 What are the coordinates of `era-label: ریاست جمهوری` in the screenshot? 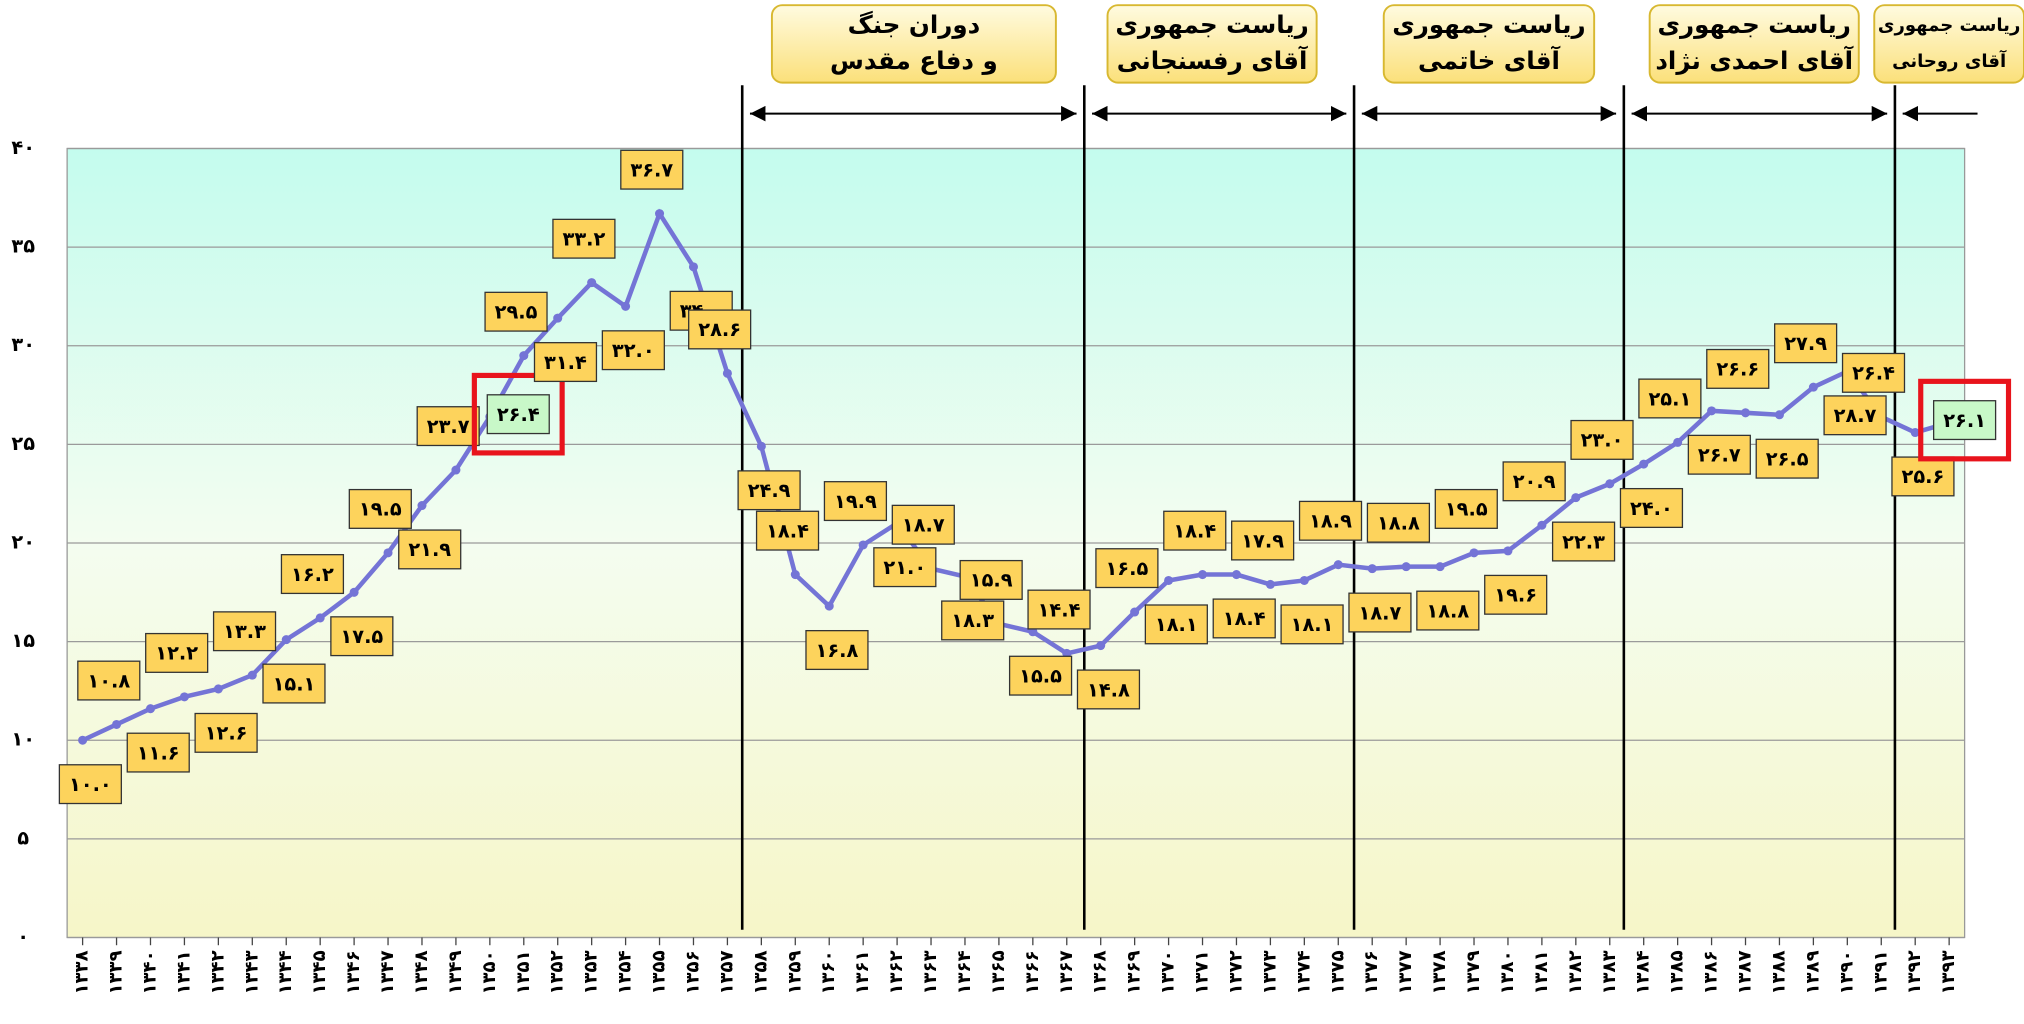 It's located at (1949, 25).